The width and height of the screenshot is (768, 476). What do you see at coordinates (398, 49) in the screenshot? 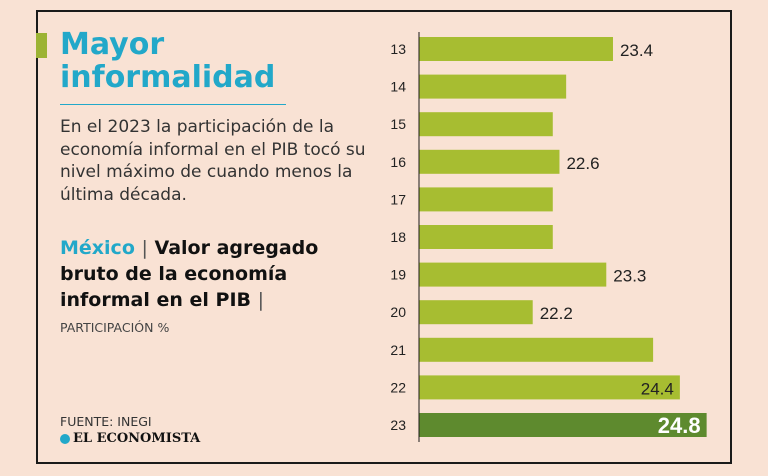
I see `tick-label-13: 13` at bounding box center [398, 49].